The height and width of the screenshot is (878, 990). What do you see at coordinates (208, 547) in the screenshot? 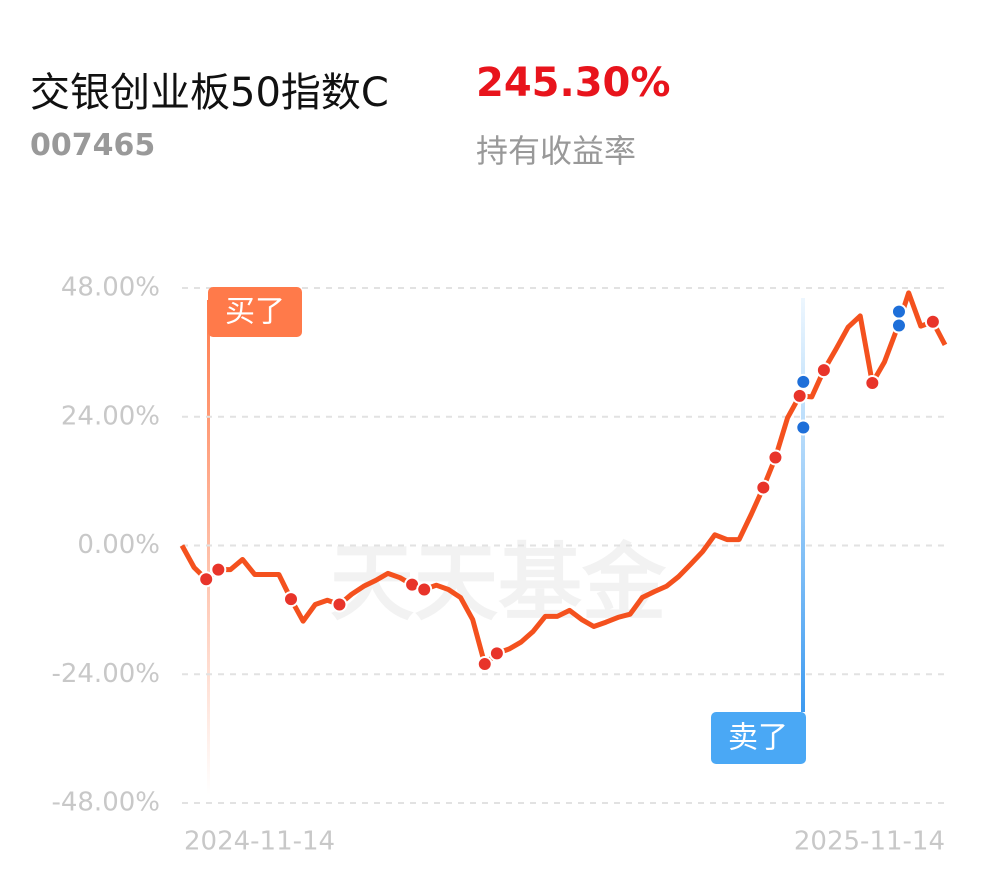
I see `buy-line` at bounding box center [208, 547].